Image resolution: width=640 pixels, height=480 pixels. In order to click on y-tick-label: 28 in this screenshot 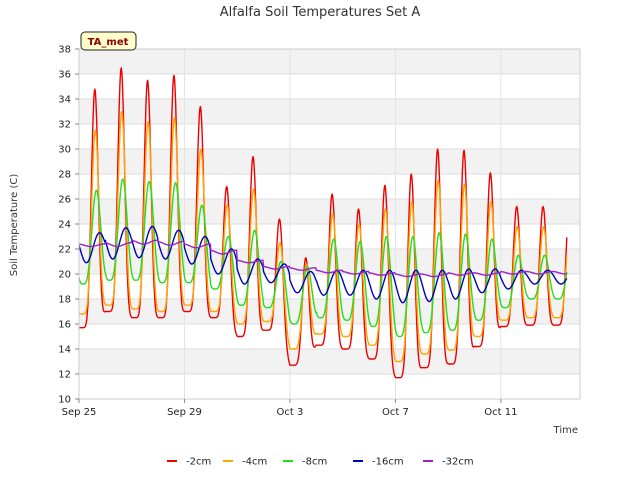, I will do `click(64, 175)`.